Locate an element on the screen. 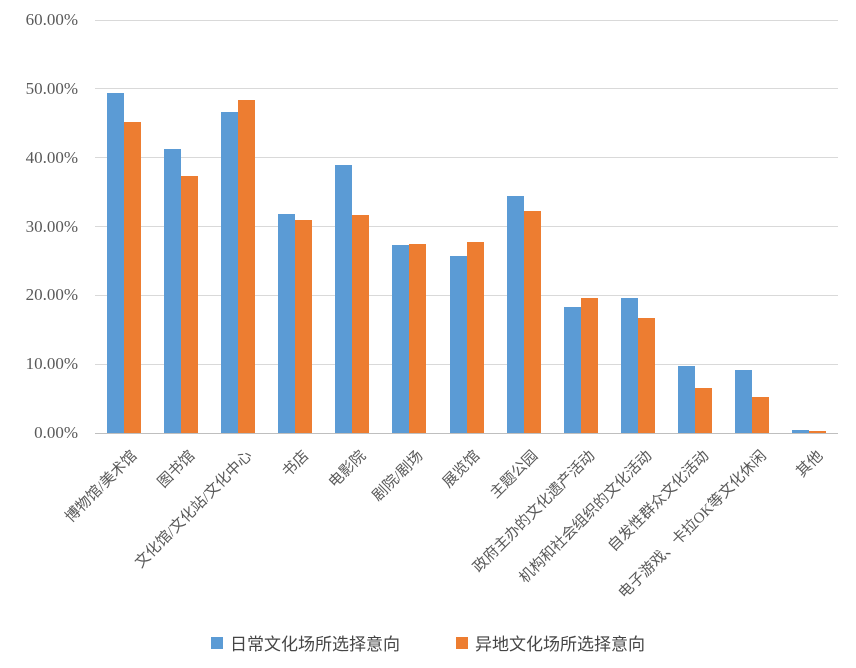 The height and width of the screenshot is (668, 856). bar-series1-cat3 is located at coordinates (229, 272).